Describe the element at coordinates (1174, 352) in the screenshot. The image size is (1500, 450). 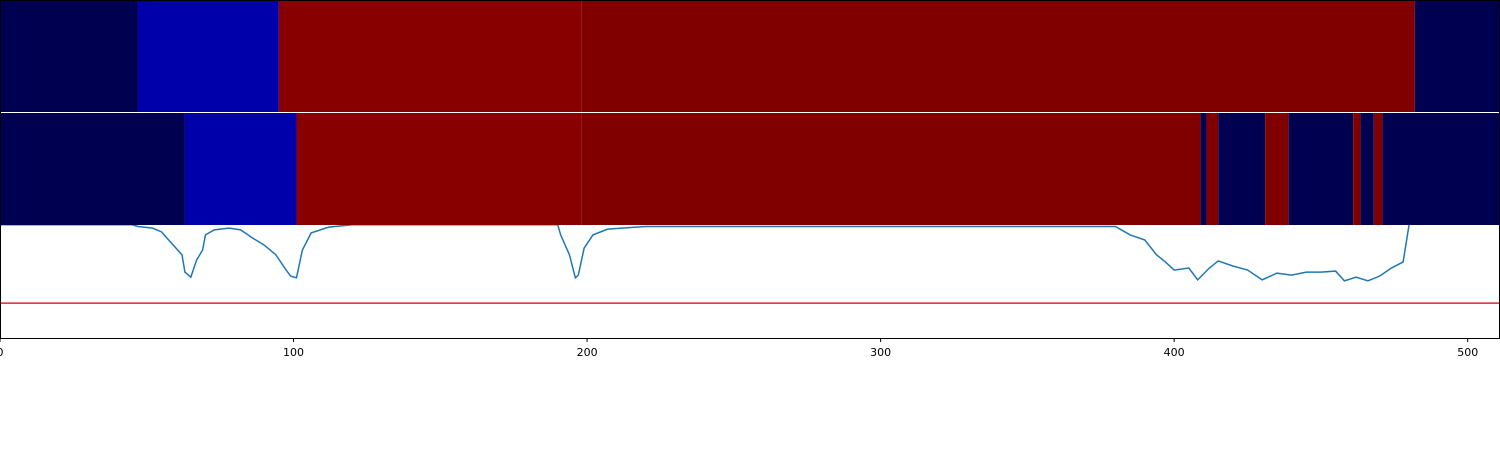
I see `x-tick-label: 400` at that location.